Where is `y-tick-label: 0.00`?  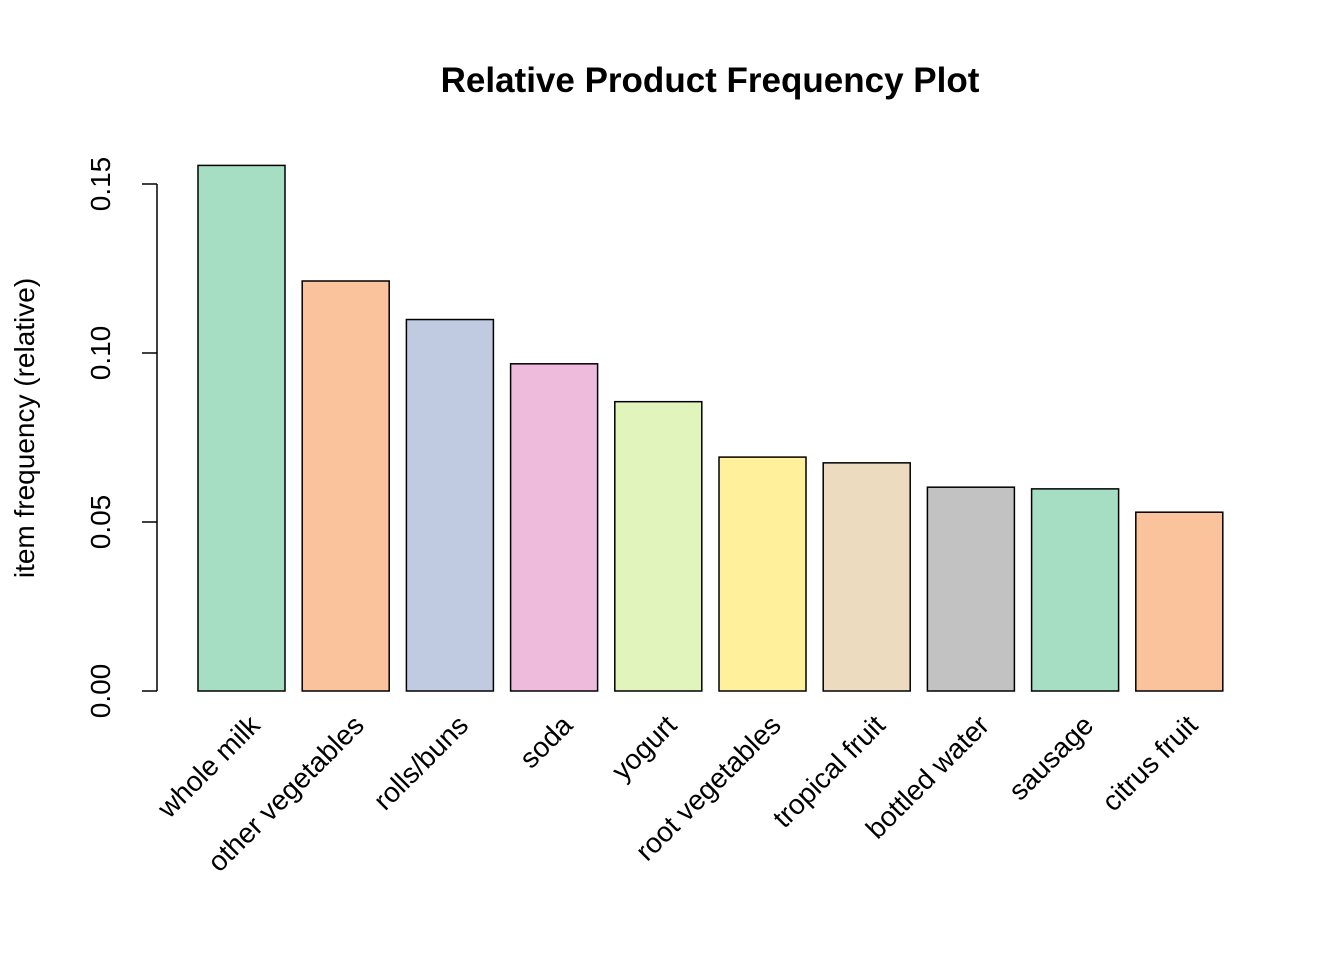
y-tick-label: 0.00 is located at coordinates (100, 691).